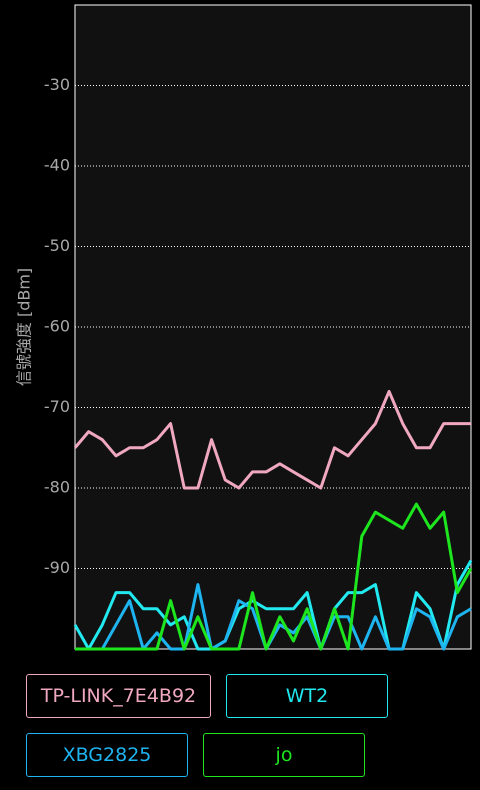 The width and height of the screenshot is (480, 790). I want to click on y-tick-label: -90, so click(57, 567).